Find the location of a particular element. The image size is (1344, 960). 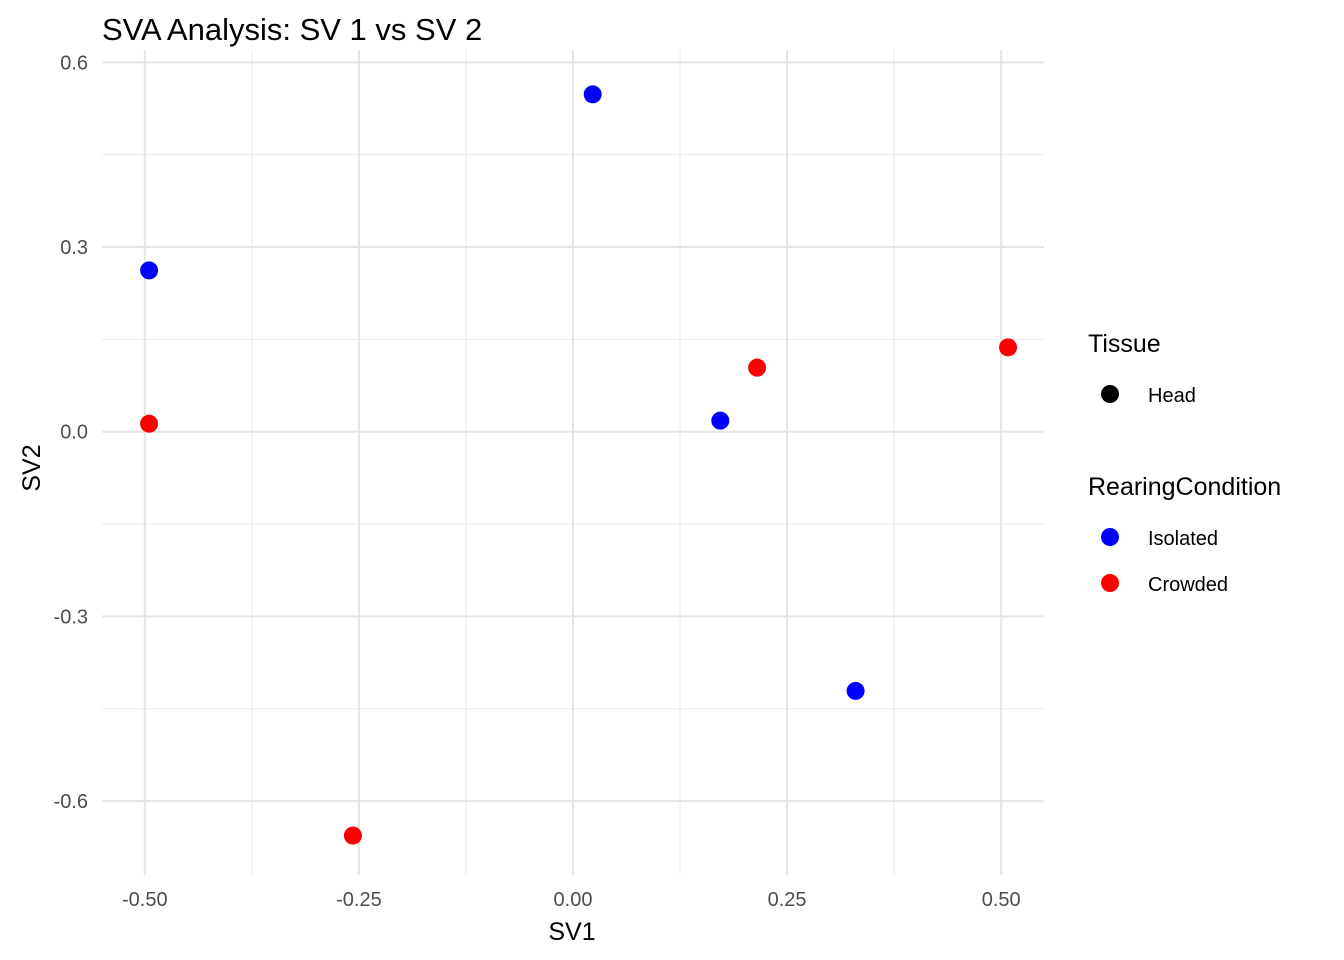

y-tick-labels: 0.6 0.3 0.0 -0.3 -0.6 is located at coordinates (71, 432).